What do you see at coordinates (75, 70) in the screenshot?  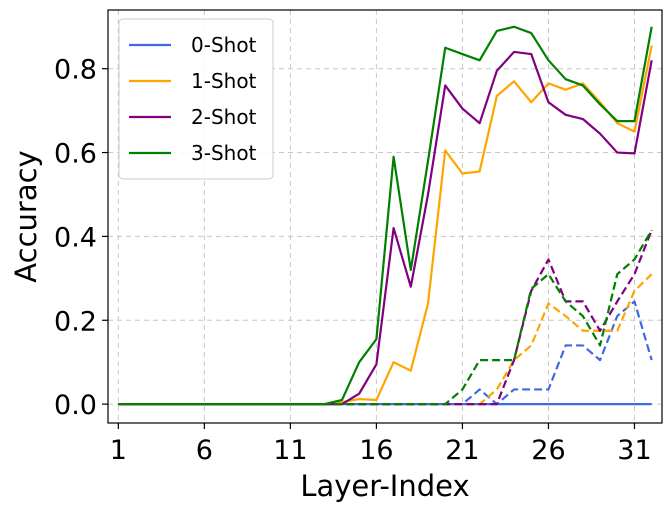 I see `y-tick-label: 0.8` at bounding box center [75, 70].